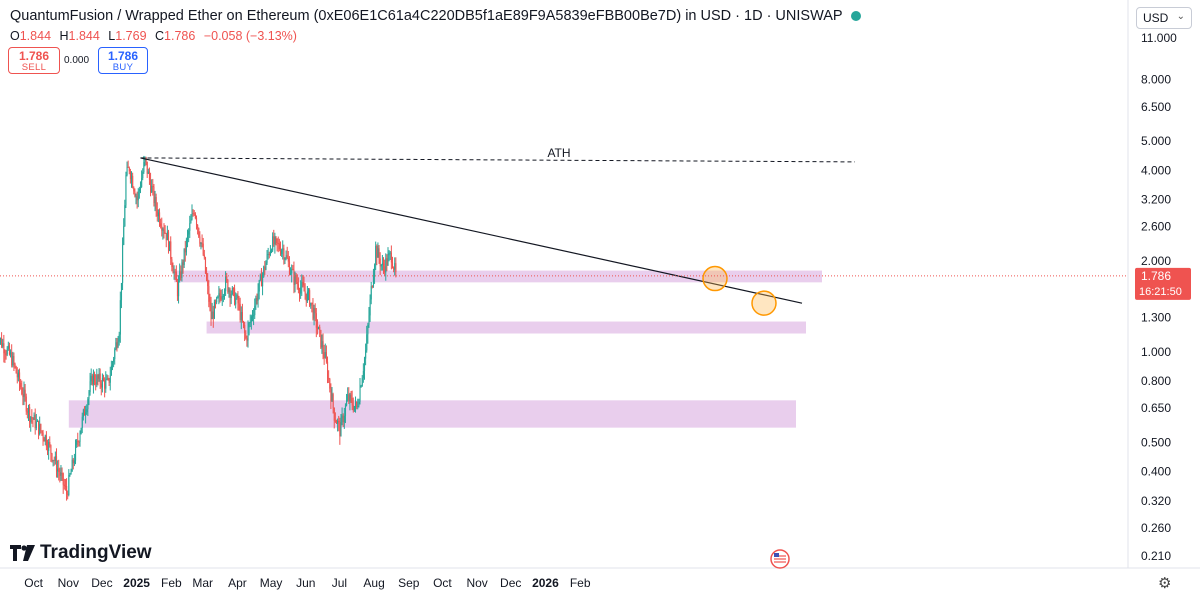  I want to click on y-tick-label: 0.650, so click(1156, 408).